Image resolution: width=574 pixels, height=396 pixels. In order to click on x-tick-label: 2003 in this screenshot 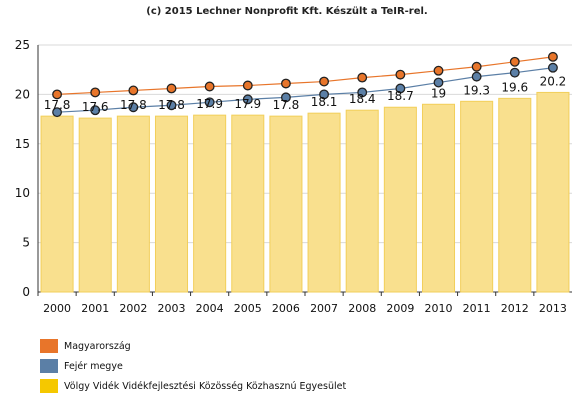, I will do `click(172, 308)`.